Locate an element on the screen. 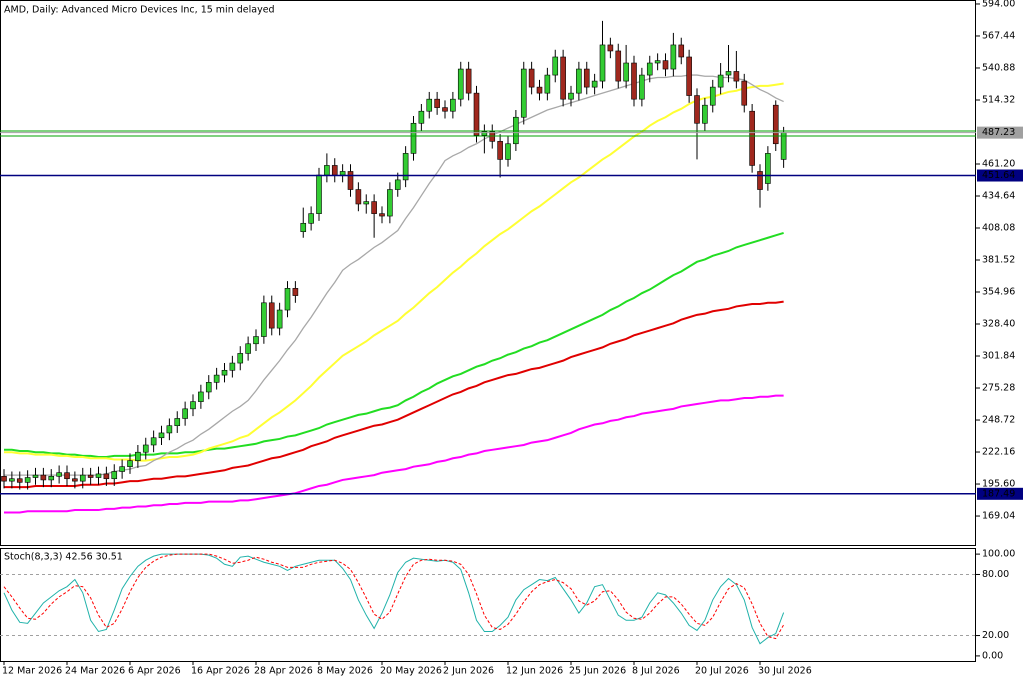 The height and width of the screenshot is (683, 1024). price-label: 451.64 is located at coordinates (998, 175).